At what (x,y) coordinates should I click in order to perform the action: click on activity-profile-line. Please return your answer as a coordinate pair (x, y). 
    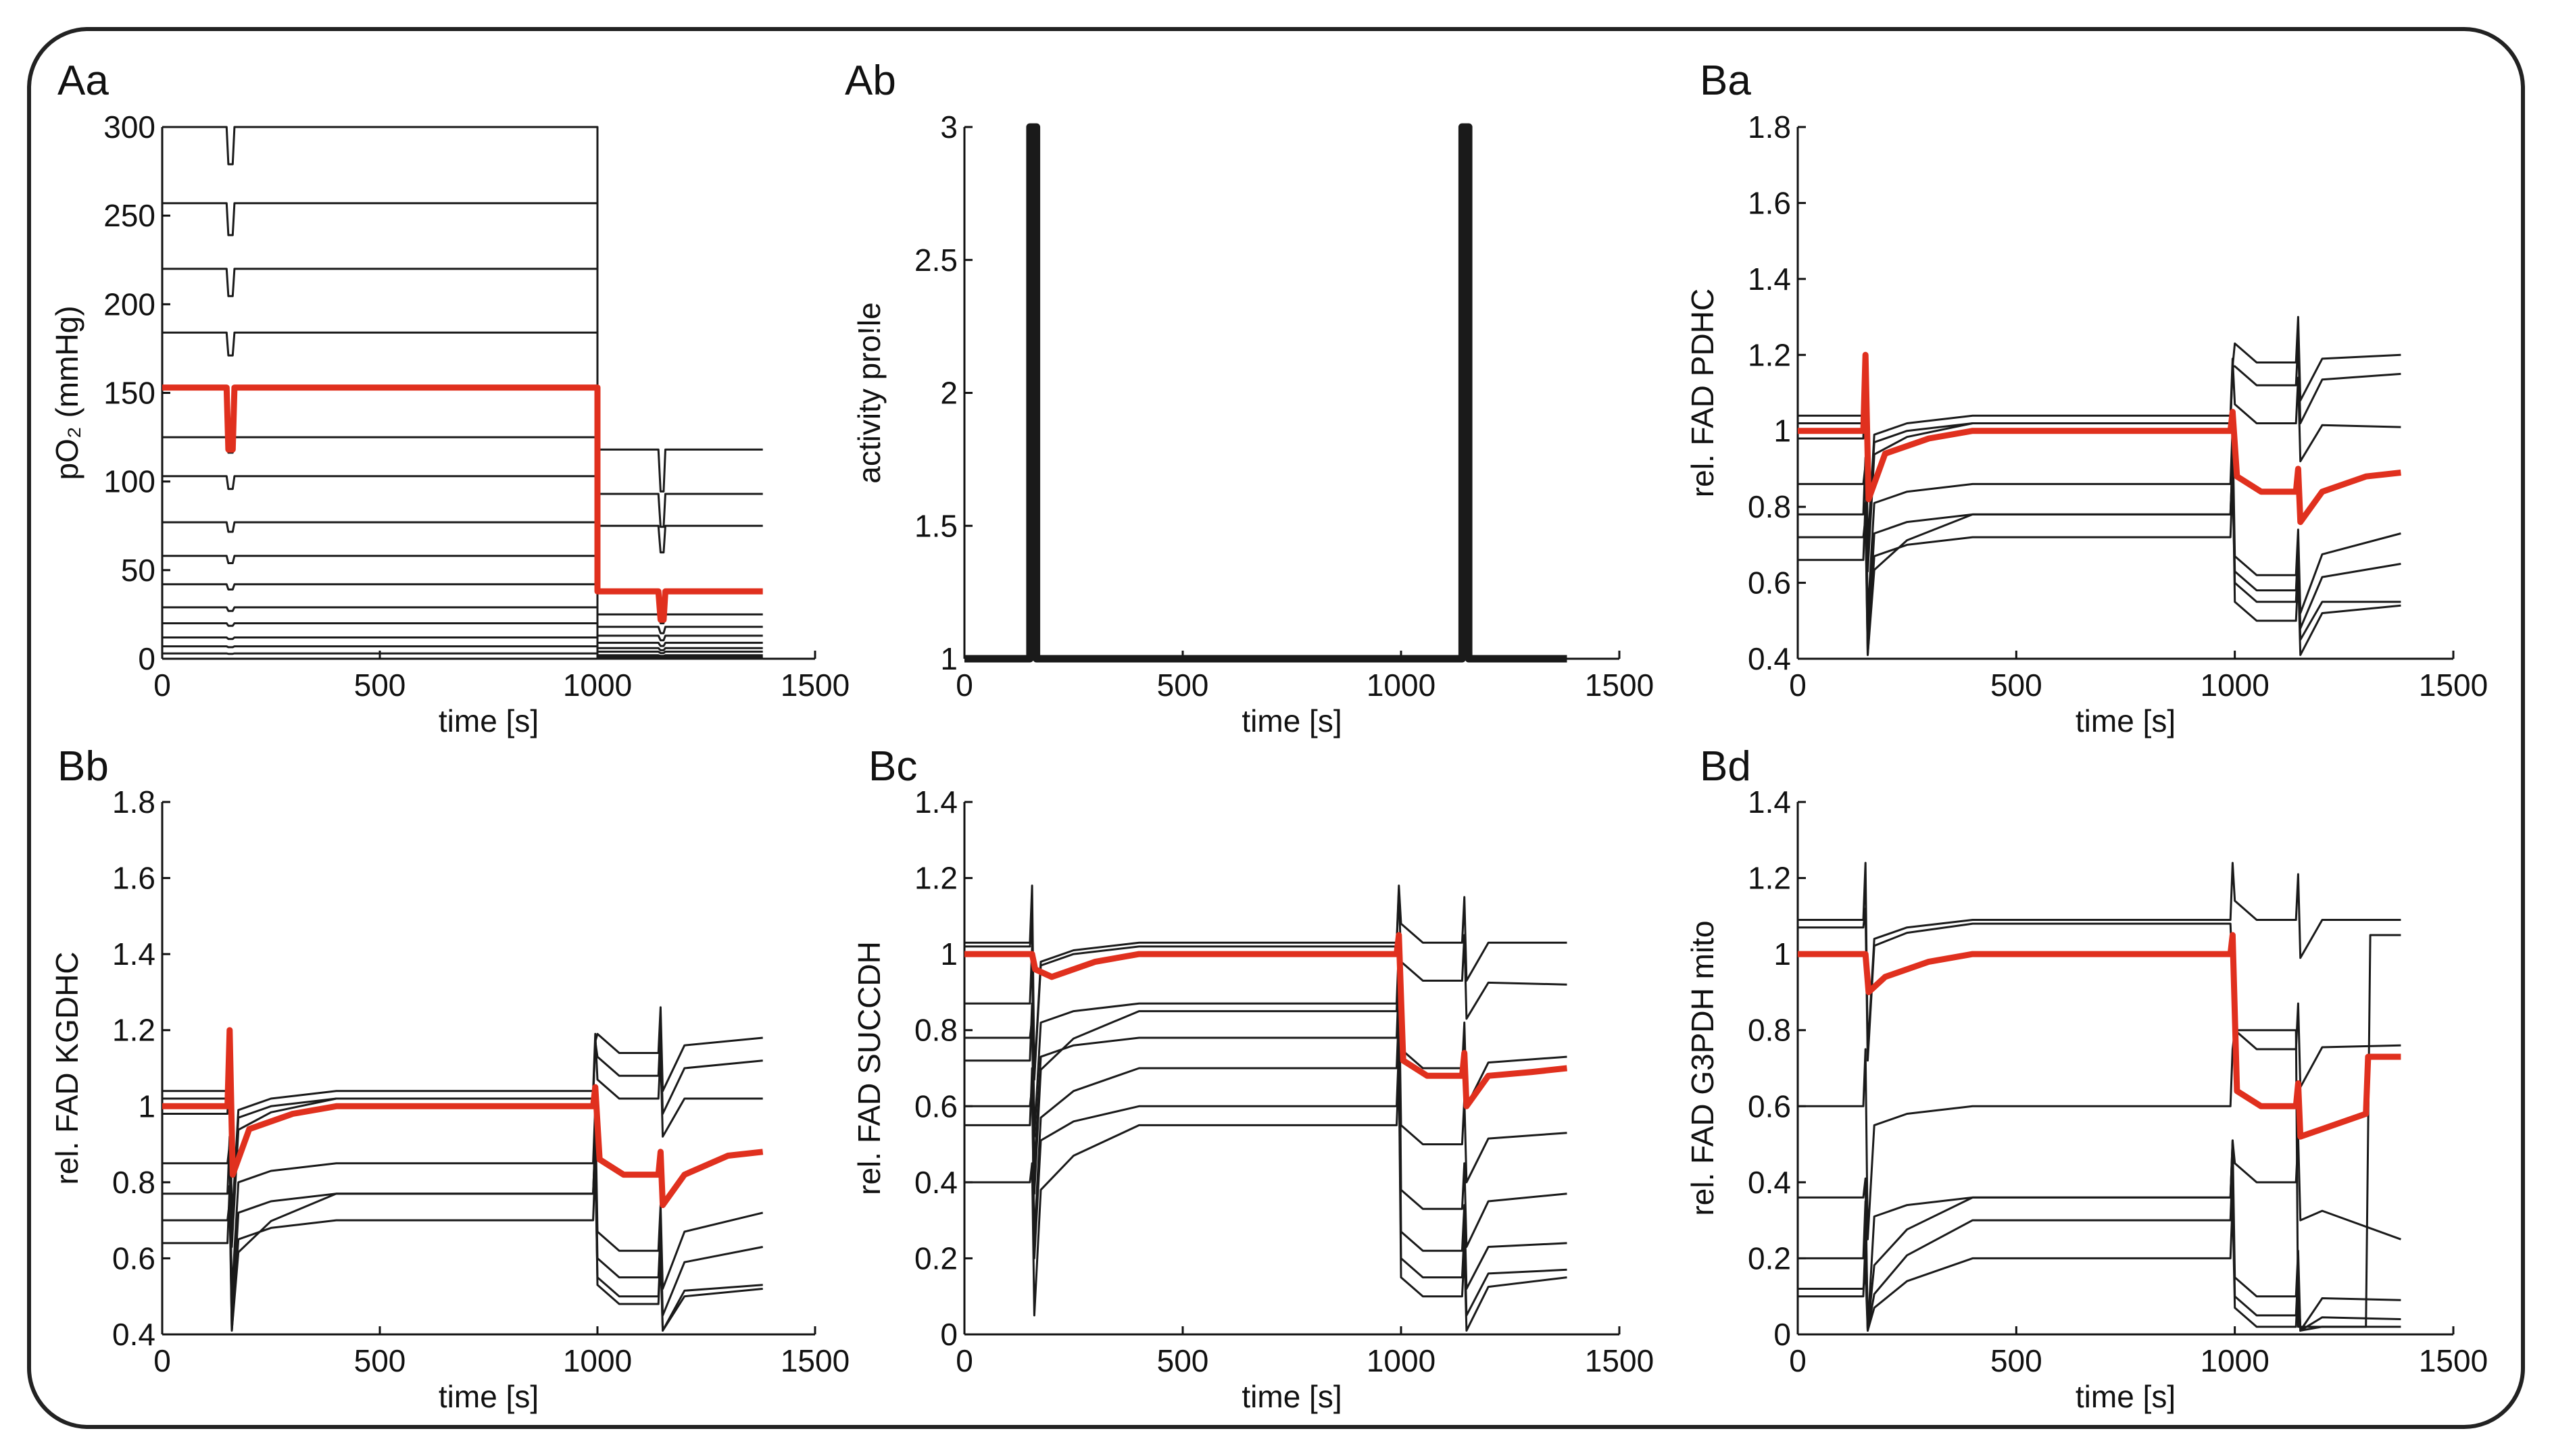
    Looking at the image, I should click on (1265, 393).